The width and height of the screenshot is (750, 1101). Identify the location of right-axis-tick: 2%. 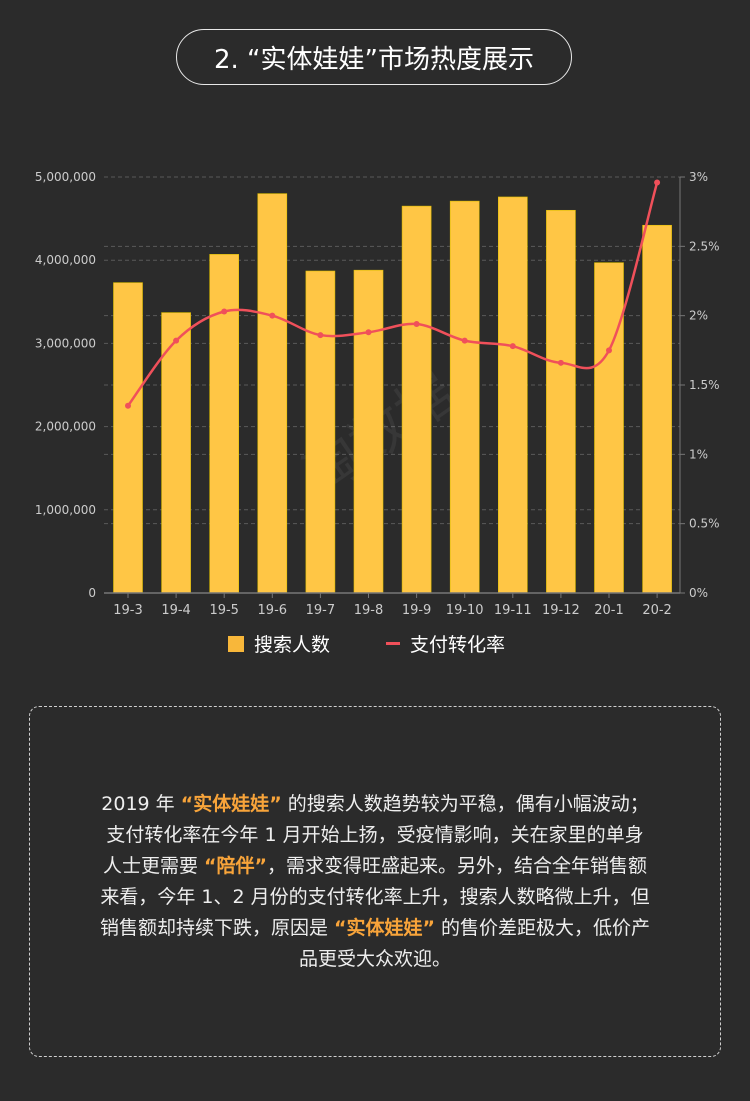
(698, 316).